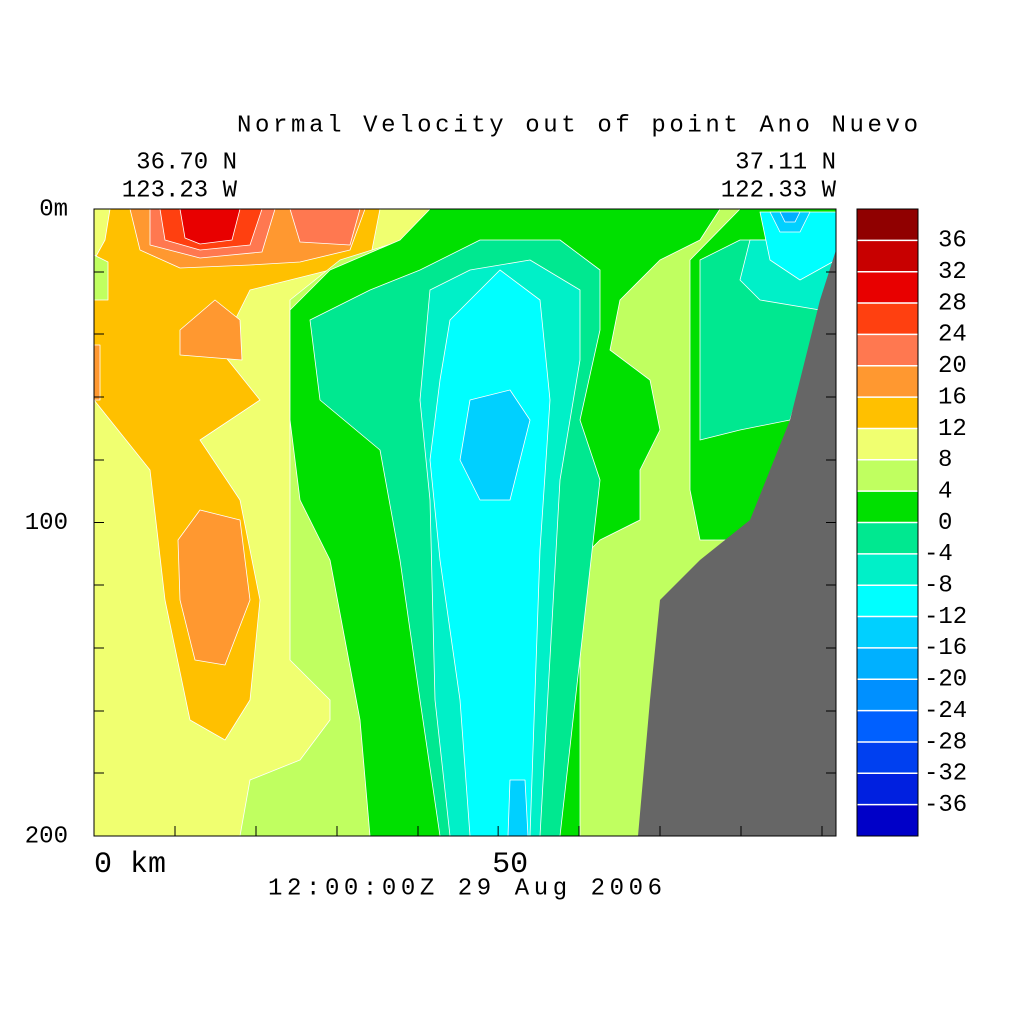  Describe the element at coordinates (46, 523) in the screenshot. I see `y-tick-label: 100` at that location.